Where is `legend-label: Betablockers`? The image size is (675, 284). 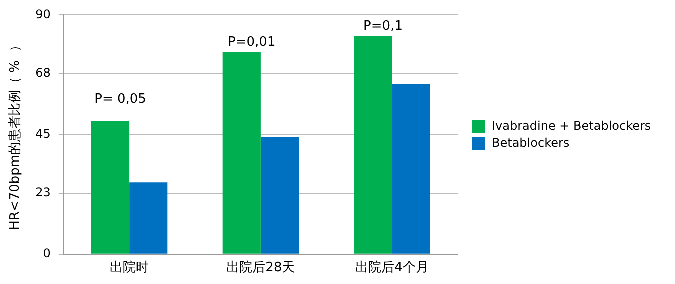 legend-label: Betablockers is located at coordinates (531, 143).